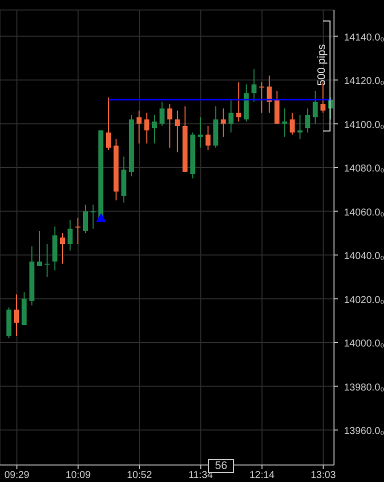 This screenshot has height=482, width=384. Describe the element at coordinates (364, 388) in the screenshot. I see `y-tick-label: 13980.0₀` at that location.